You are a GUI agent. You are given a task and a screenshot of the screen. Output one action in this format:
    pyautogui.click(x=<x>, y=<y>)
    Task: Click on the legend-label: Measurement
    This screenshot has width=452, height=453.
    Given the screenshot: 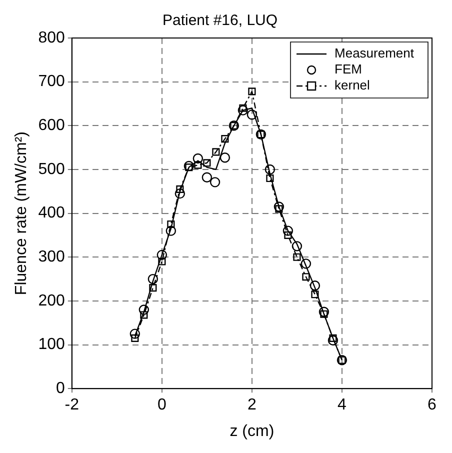 What is the action you would take?
    pyautogui.click(x=374, y=53)
    